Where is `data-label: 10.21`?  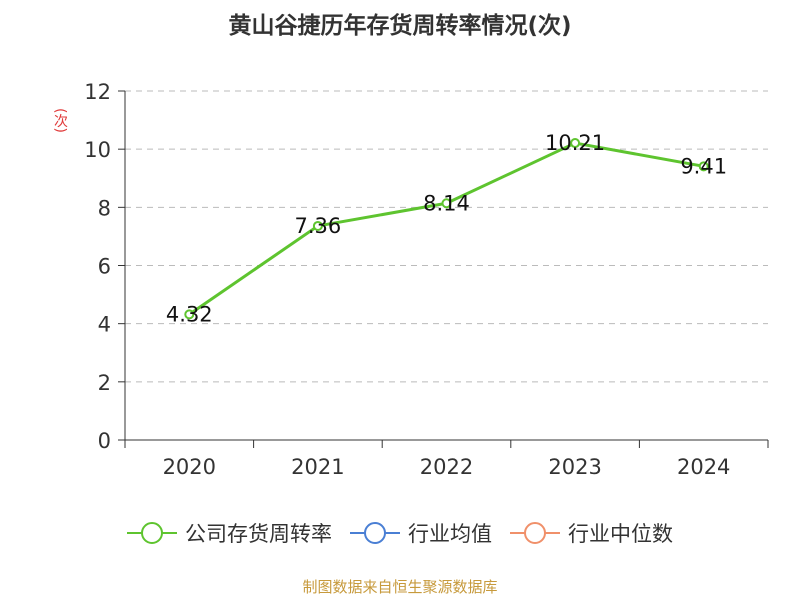
data-label: 10.21 is located at coordinates (575, 143).